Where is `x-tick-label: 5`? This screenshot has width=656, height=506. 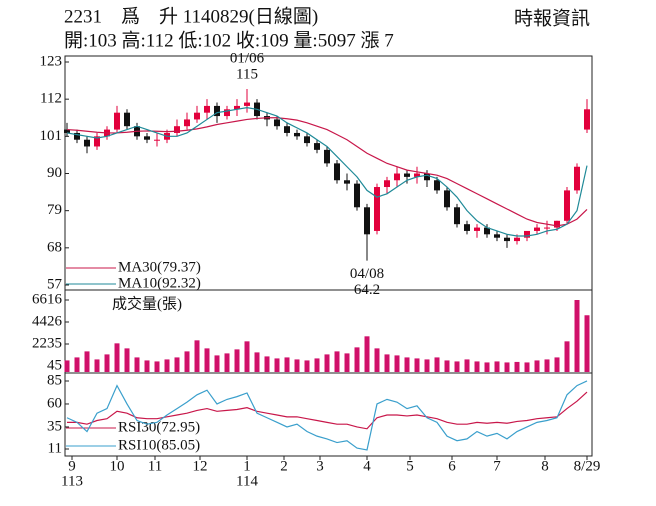 x-tick-label: 5 is located at coordinates (410, 466).